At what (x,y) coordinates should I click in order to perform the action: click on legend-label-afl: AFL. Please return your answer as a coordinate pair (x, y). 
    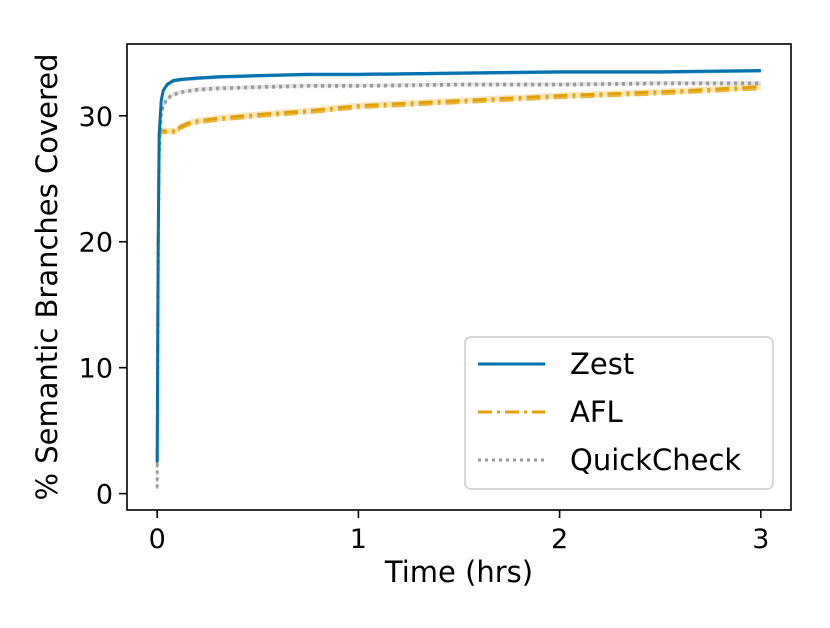
    Looking at the image, I should click on (596, 412).